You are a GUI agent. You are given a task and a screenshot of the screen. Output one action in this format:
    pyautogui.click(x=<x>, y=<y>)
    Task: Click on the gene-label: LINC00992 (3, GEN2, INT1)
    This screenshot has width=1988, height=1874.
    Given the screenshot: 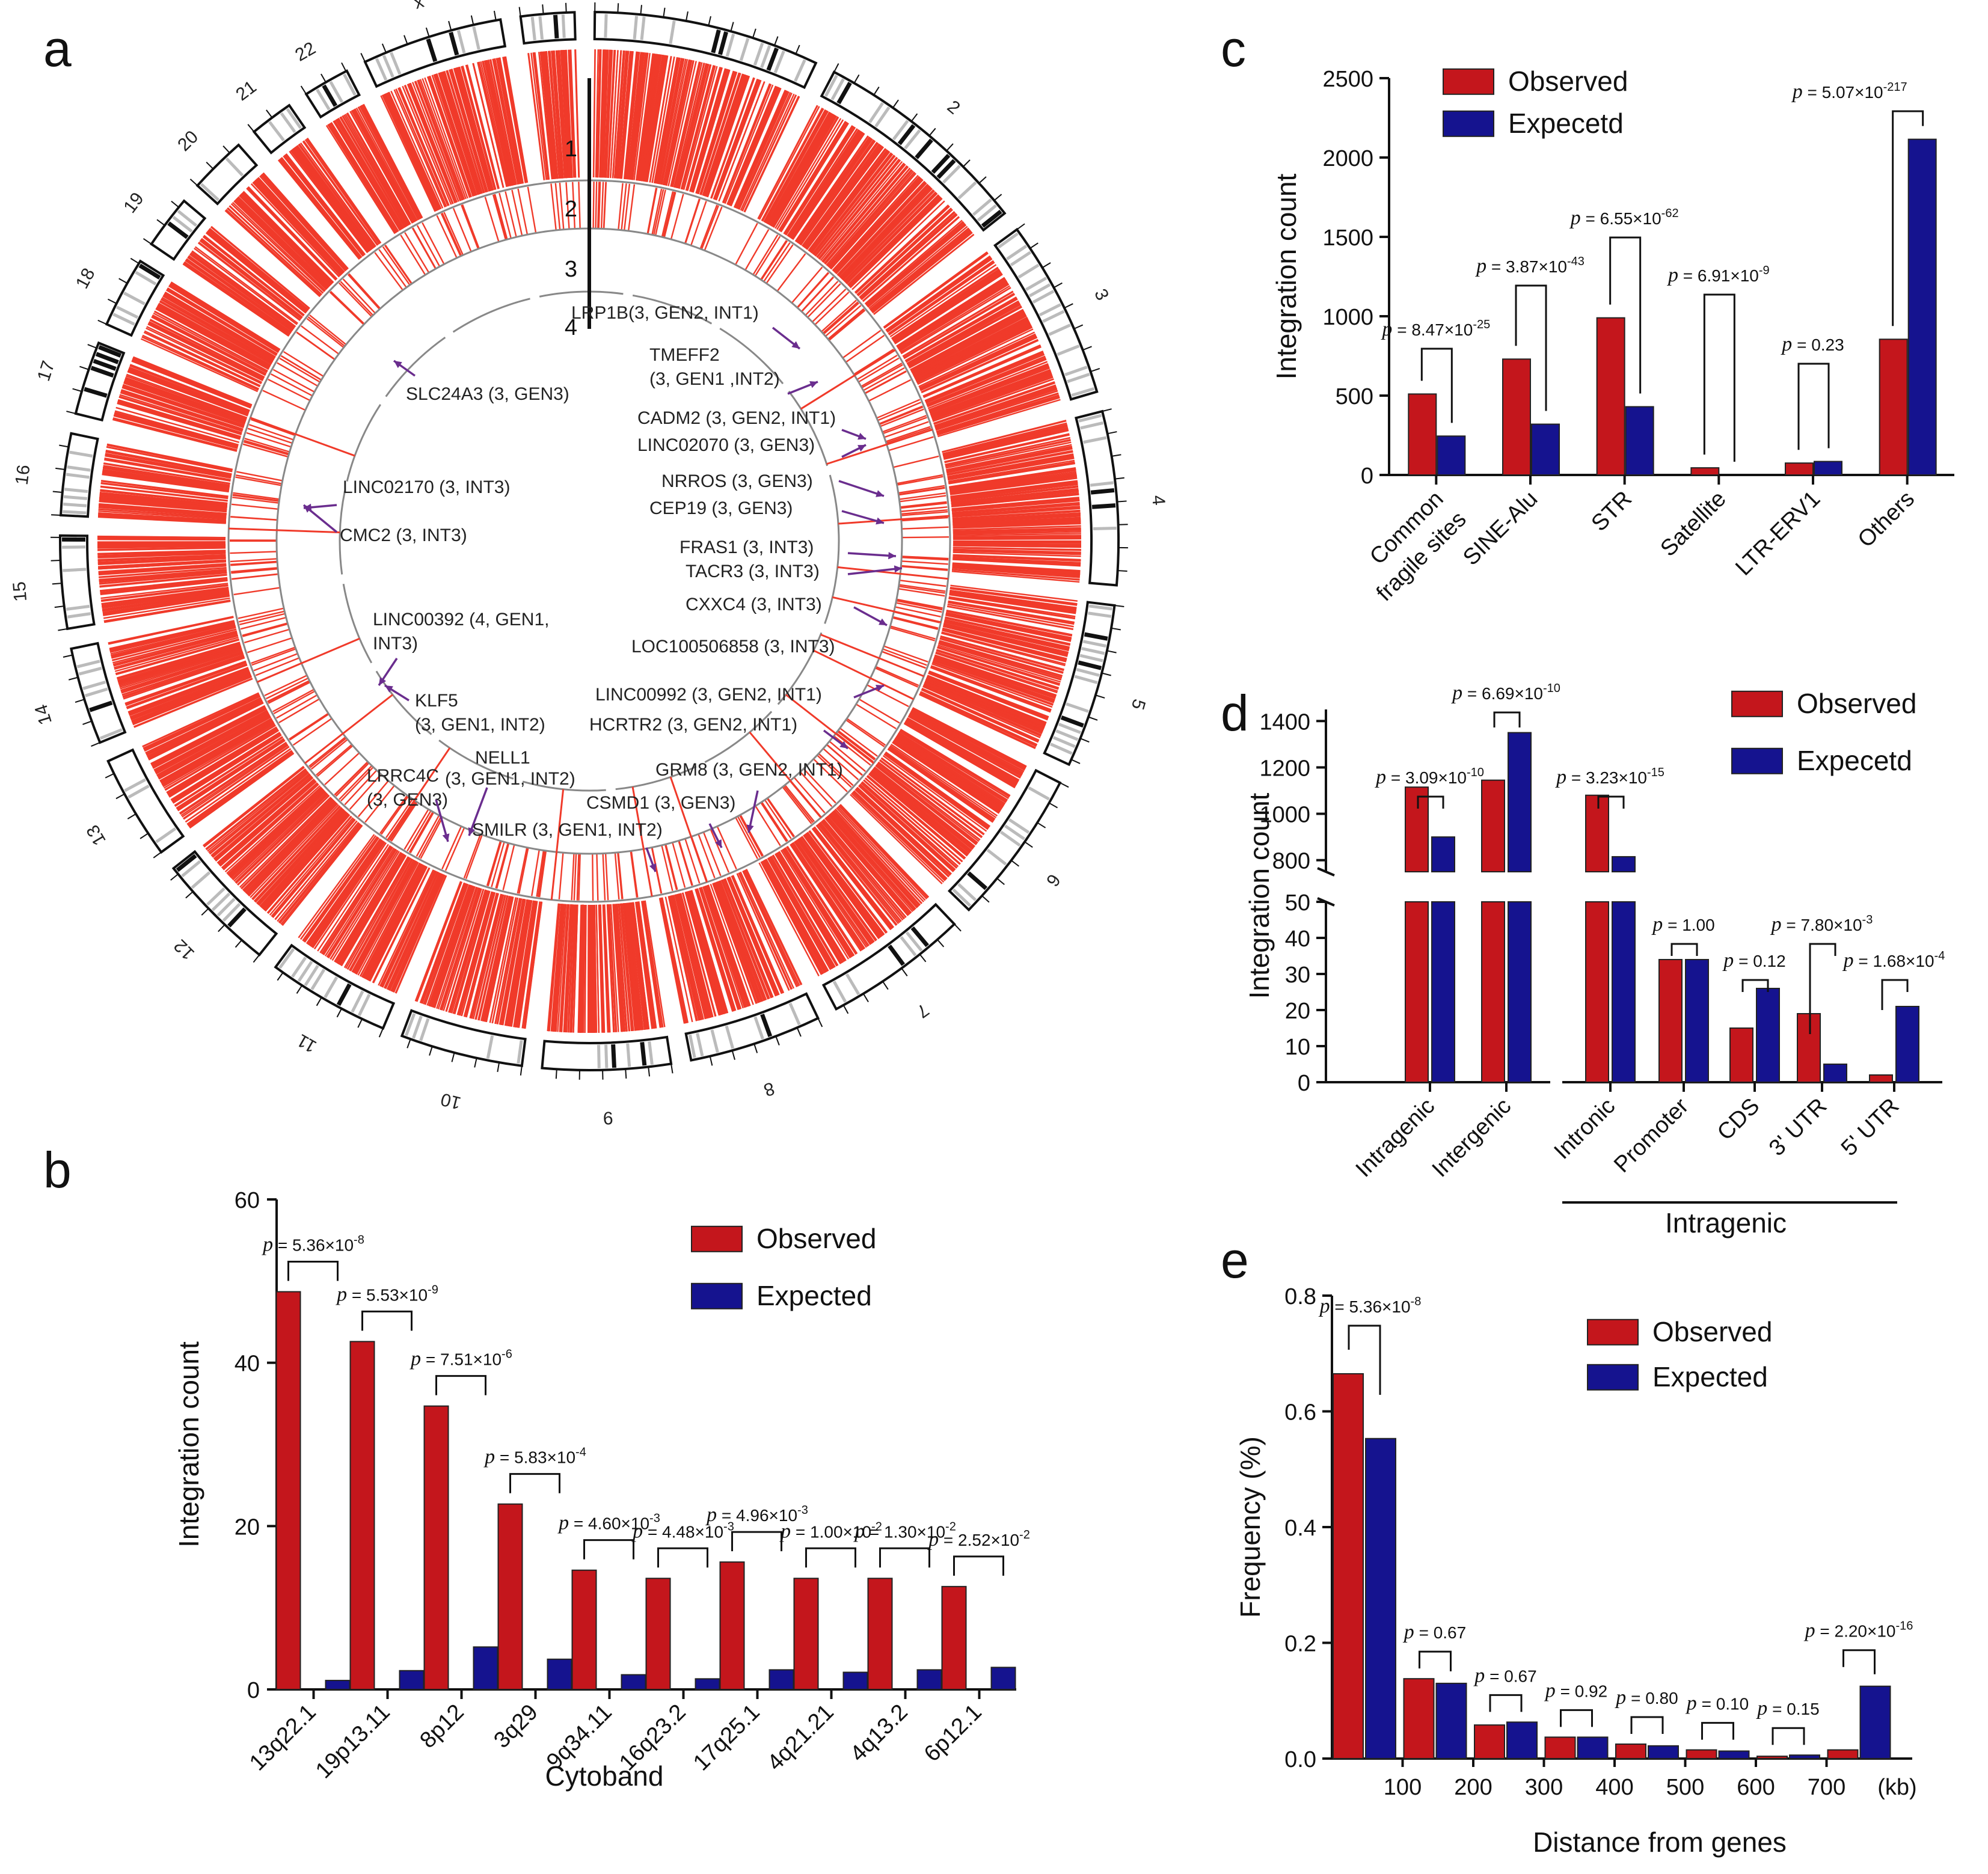 What is the action you would take?
    pyautogui.click(x=708, y=695)
    